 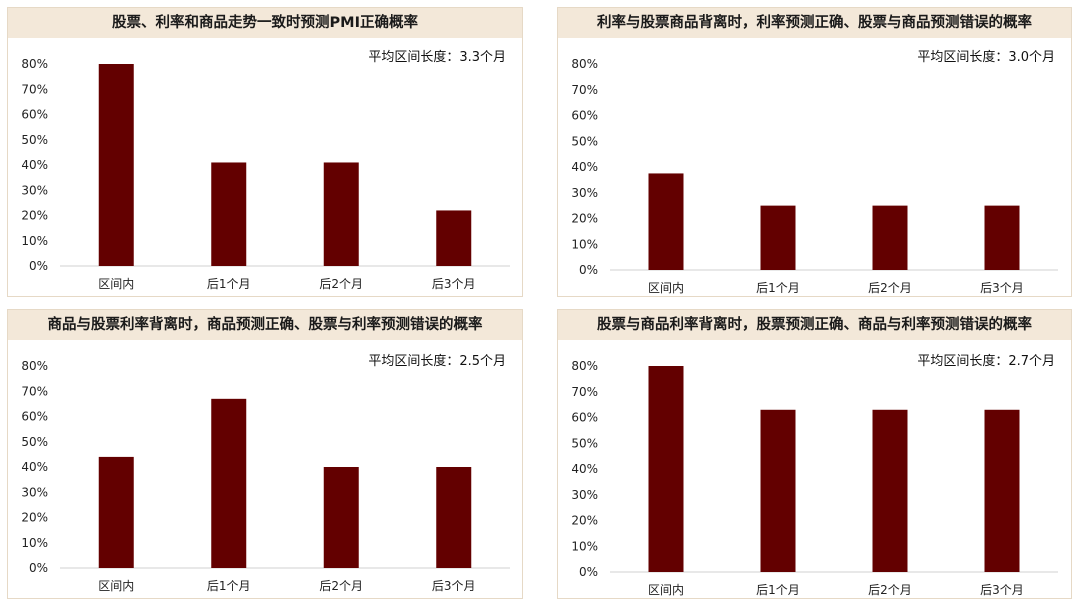 What do you see at coordinates (265, 23) in the screenshot?
I see `chart-title: 股票、利率和商品走势一致时预测PMI正确概率` at bounding box center [265, 23].